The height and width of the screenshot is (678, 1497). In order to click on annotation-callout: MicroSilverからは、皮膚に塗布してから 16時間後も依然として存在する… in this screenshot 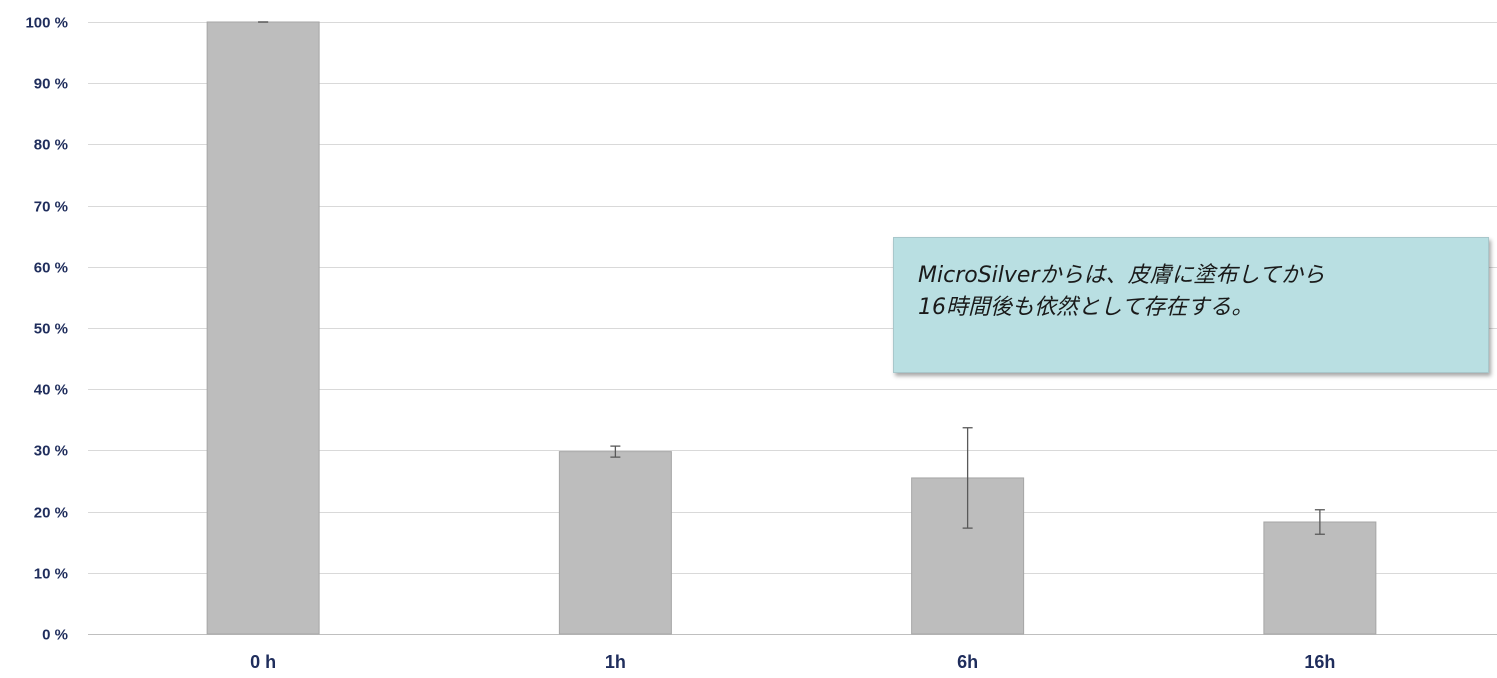, I will do `click(1191, 305)`.